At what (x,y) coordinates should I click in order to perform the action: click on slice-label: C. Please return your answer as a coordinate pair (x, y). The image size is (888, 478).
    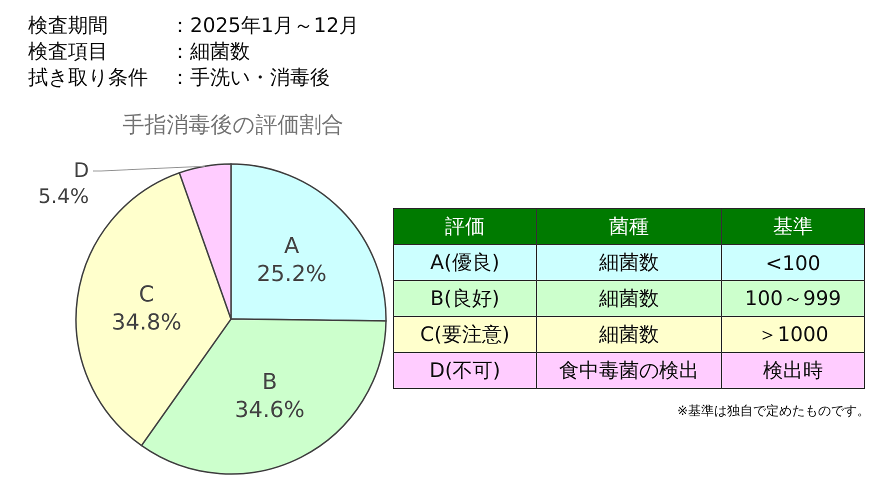
    Looking at the image, I should click on (146, 295).